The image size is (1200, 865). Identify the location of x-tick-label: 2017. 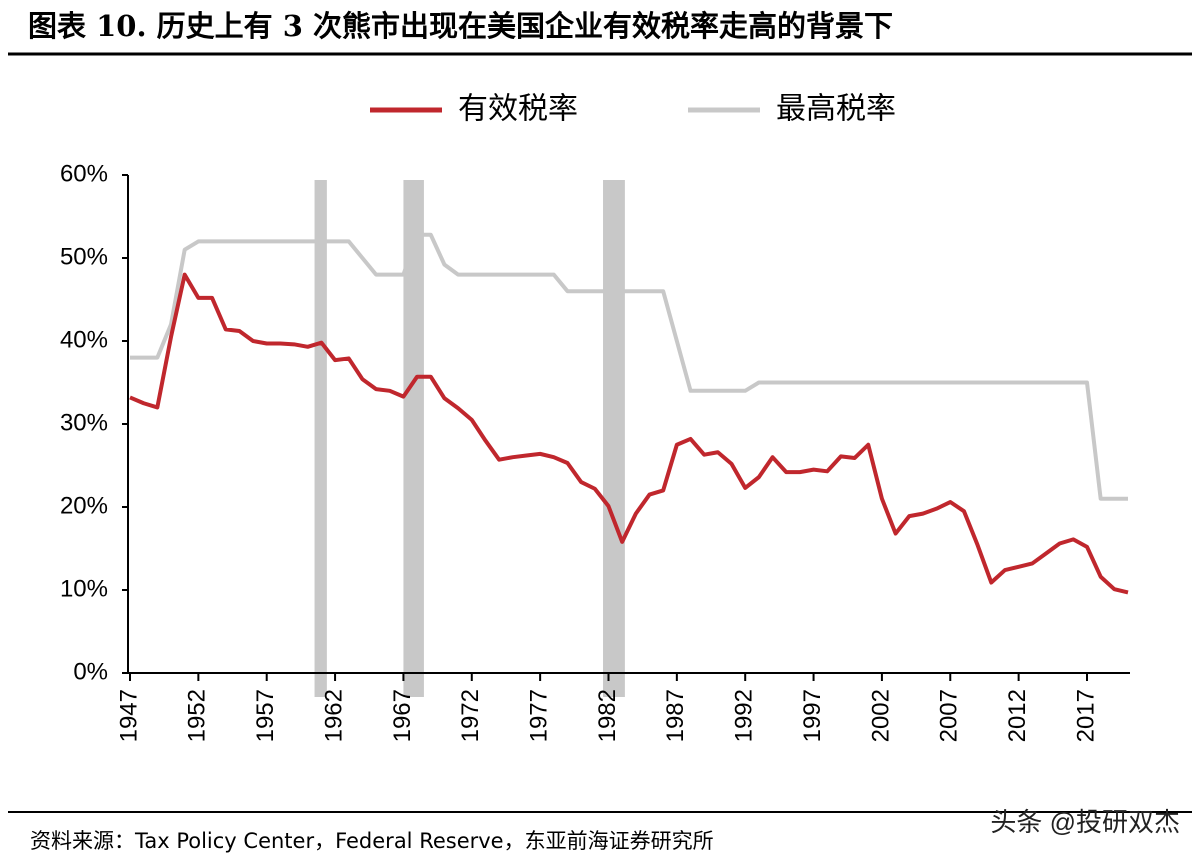
(1085, 715).